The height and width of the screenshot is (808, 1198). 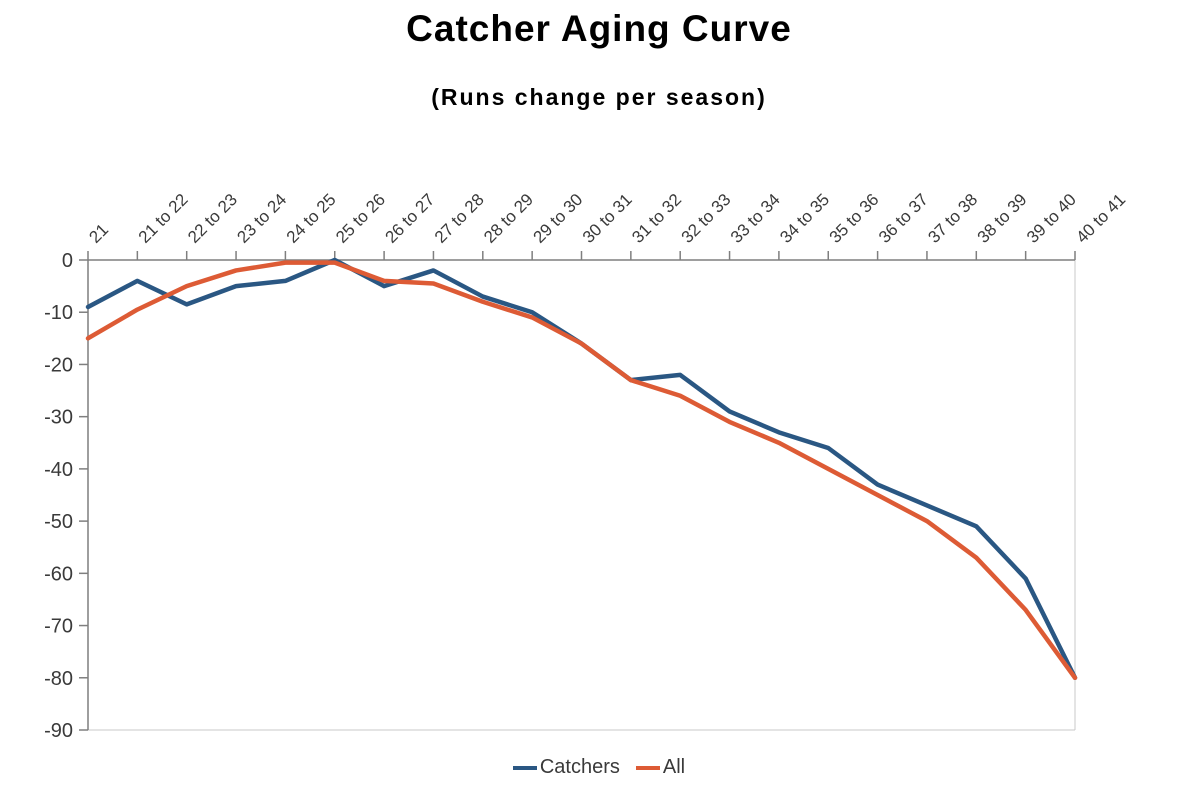 I want to click on y-axis-label: -90, so click(x=58, y=731).